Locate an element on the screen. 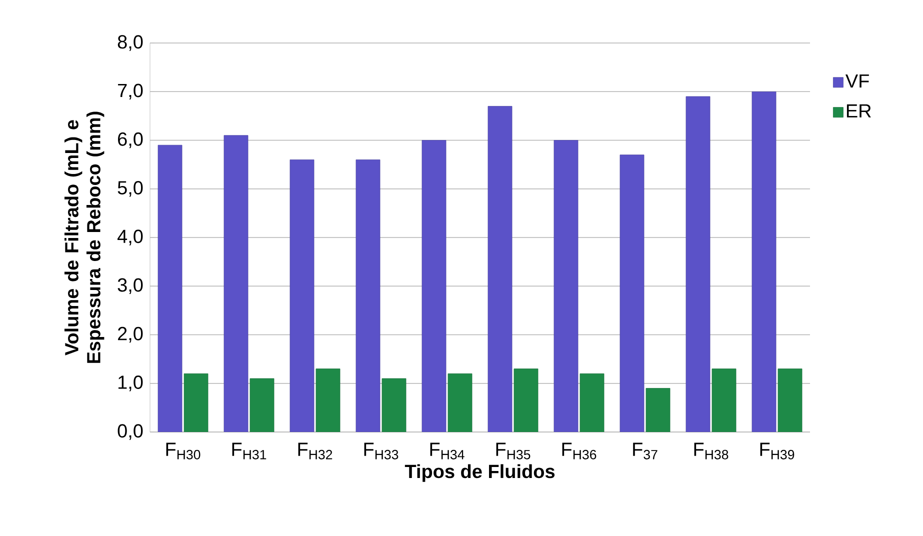 Image resolution: width=923 pixels, height=536 pixels. y-tick-label: 7,0 is located at coordinates (130, 92).